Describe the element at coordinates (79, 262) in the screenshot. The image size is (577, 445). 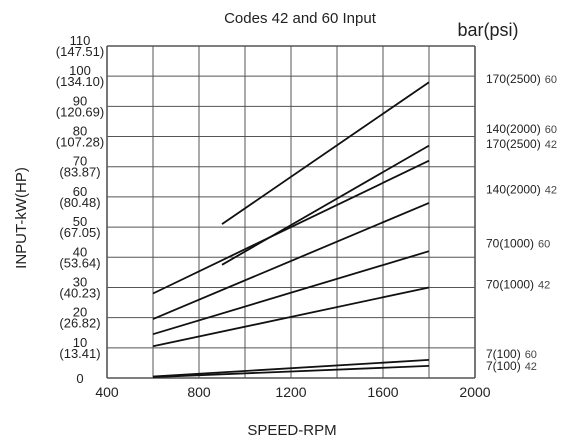
I see `y-tick-hp-label: (53.64)` at that location.